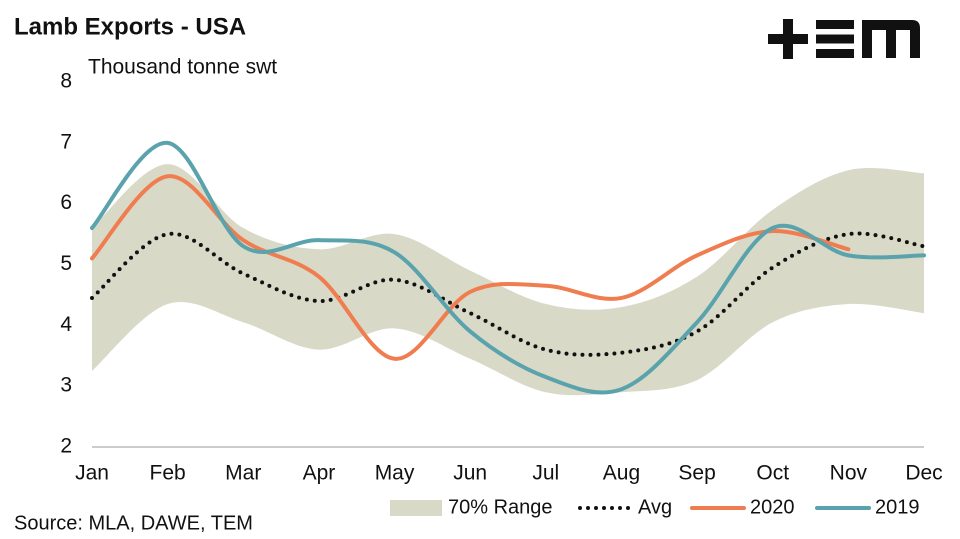 Image resolution: width=960 pixels, height=539 pixels. I want to click on y-tick-label: 6, so click(66, 202).